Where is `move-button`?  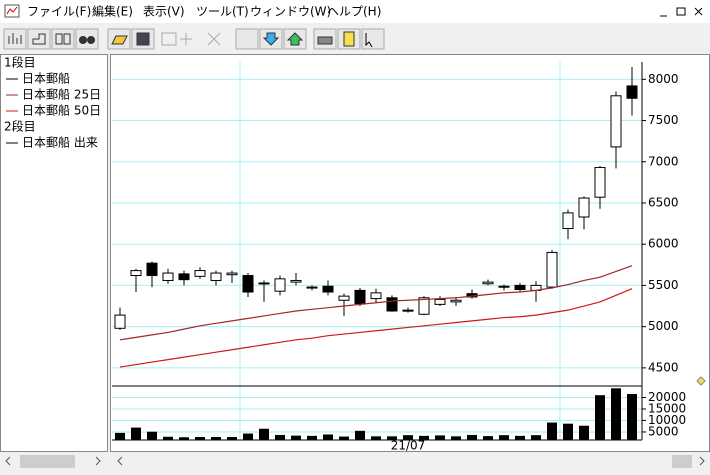
move-button is located at coordinates (247, 39).